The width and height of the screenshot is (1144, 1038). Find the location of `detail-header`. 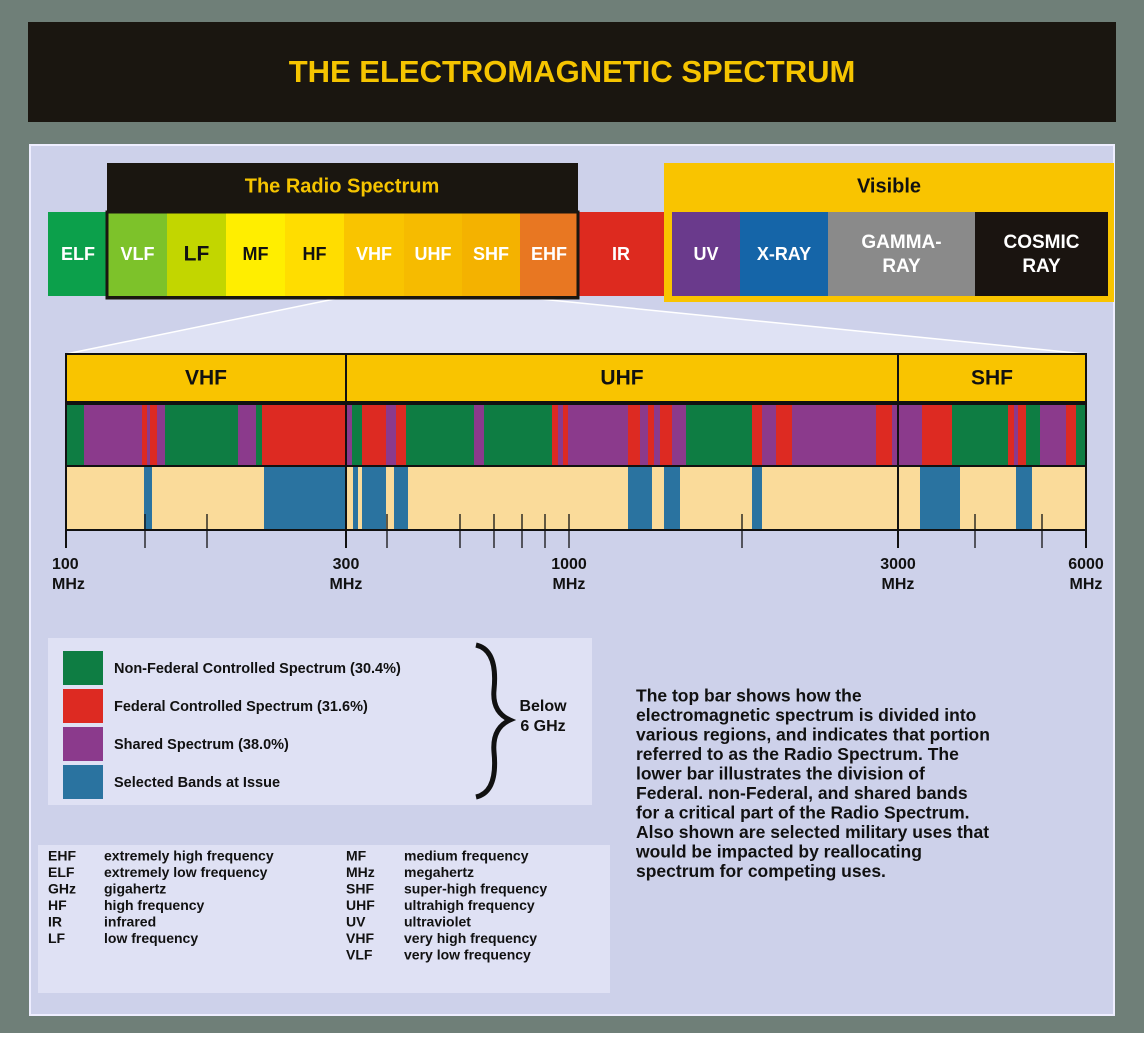

detail-header is located at coordinates (206, 378).